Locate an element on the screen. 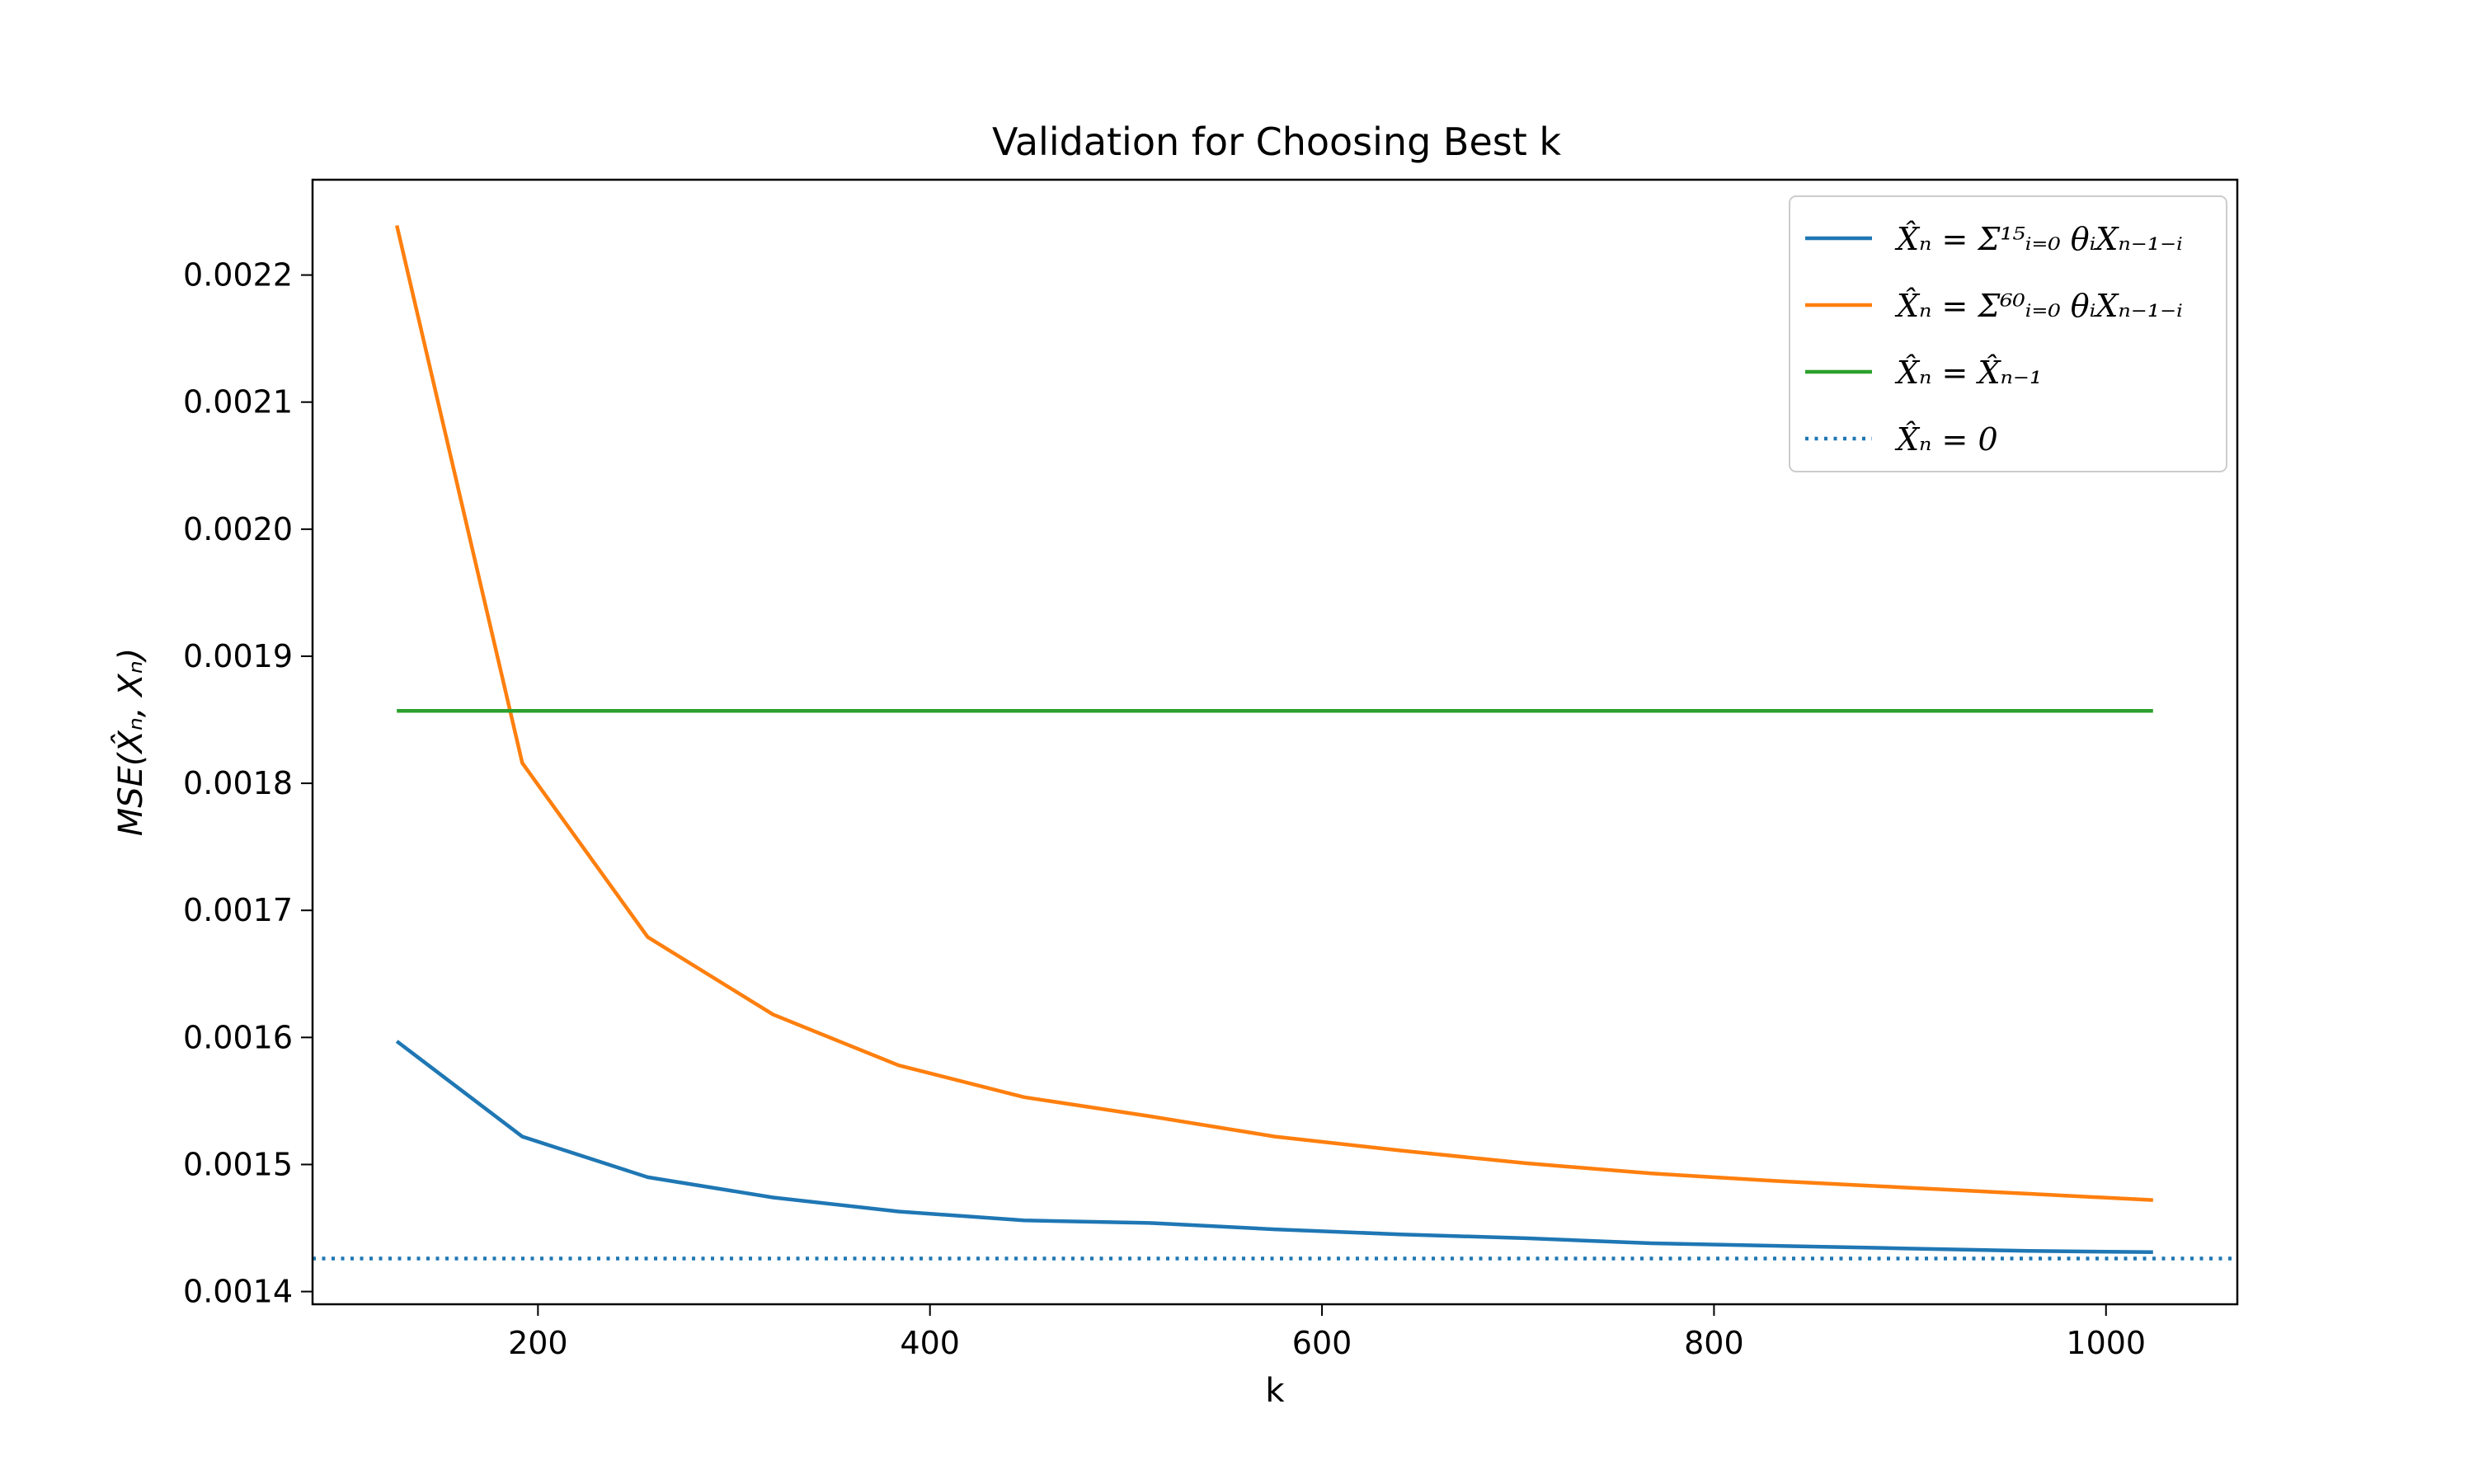 Image resolution: width=2474 pixels, height=1484 pixels. y-tick-label: 0.0016 is located at coordinates (238, 1037).